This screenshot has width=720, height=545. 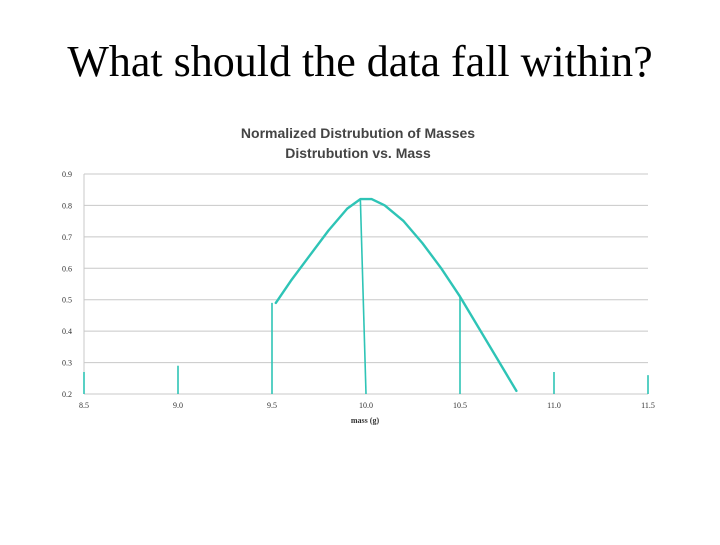 I want to click on y-tick-label-4: 0.6, so click(x=67, y=268).